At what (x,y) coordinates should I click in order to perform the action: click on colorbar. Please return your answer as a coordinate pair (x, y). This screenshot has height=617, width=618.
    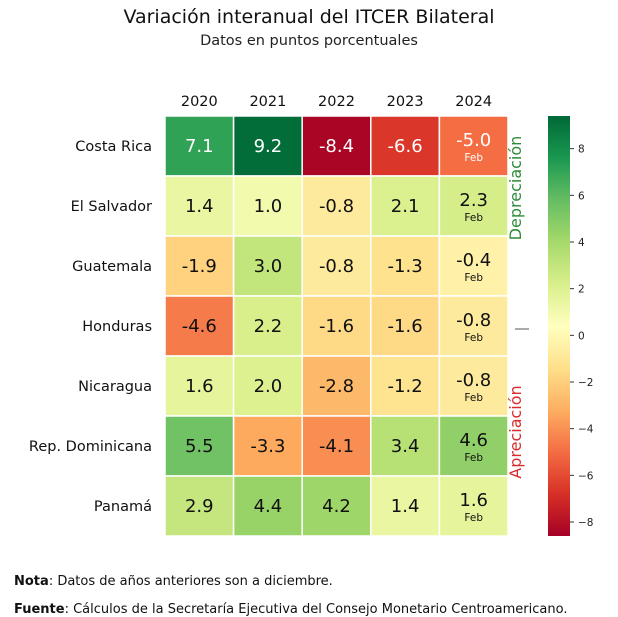
    Looking at the image, I should click on (559, 326).